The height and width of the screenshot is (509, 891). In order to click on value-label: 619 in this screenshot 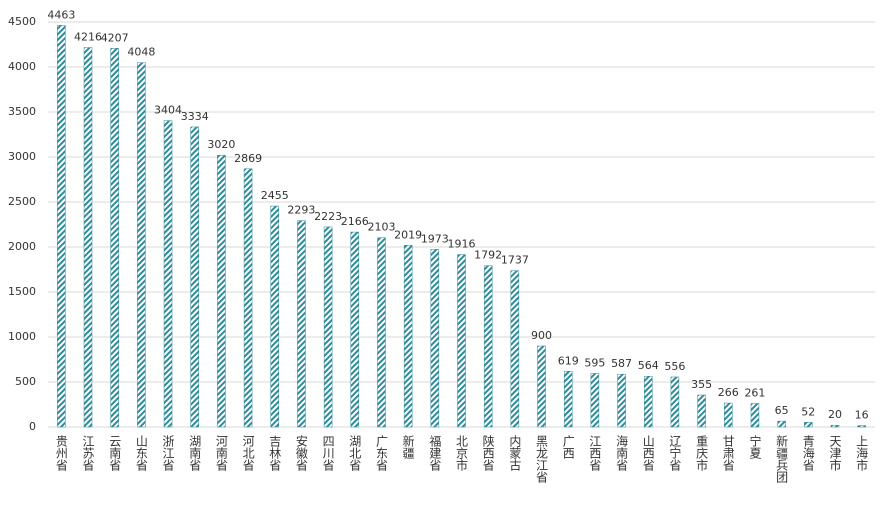, I will do `click(568, 360)`.